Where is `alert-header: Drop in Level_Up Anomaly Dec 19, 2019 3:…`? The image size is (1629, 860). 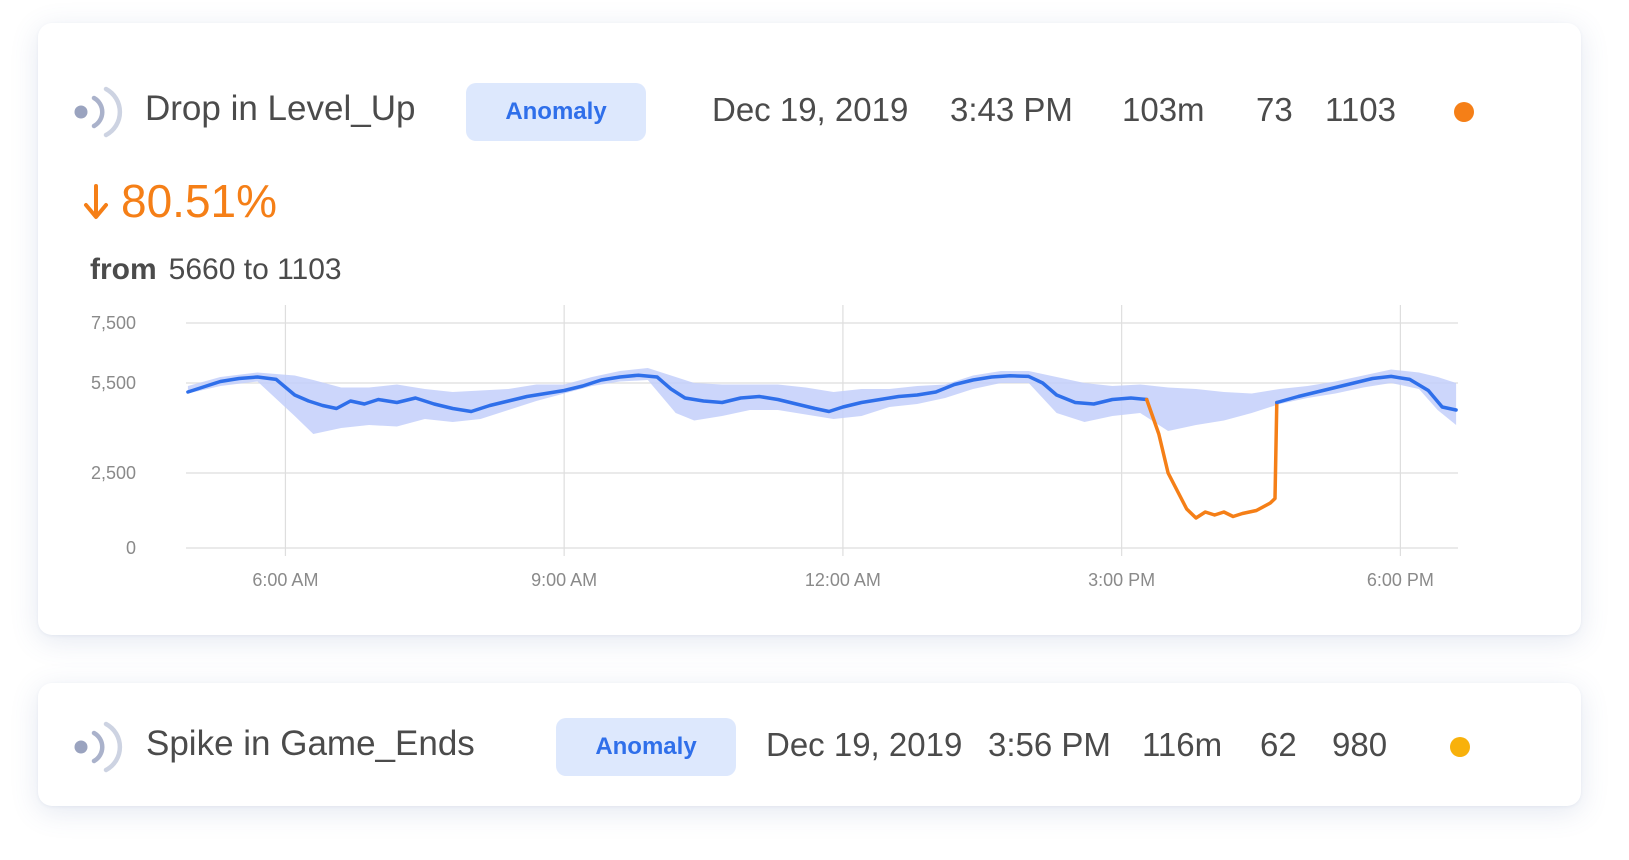 alert-header: Drop in Level_Up Anomaly Dec 19, 2019 3:… is located at coordinates (809, 111).